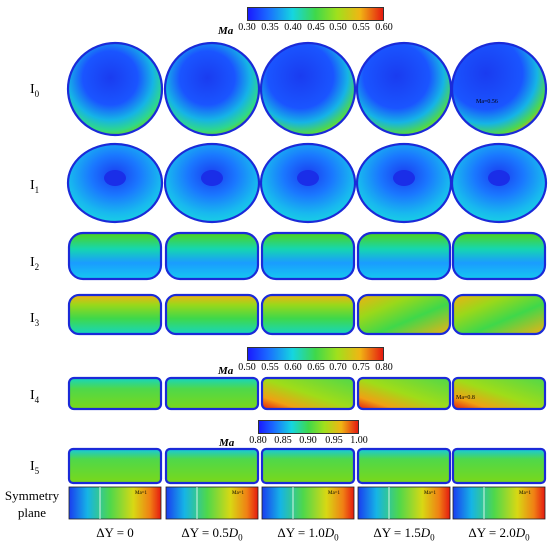 The height and width of the screenshot is (547, 550). What do you see at coordinates (37, 470) in the screenshot?
I see `row-label-sub: 5` at bounding box center [37, 470].